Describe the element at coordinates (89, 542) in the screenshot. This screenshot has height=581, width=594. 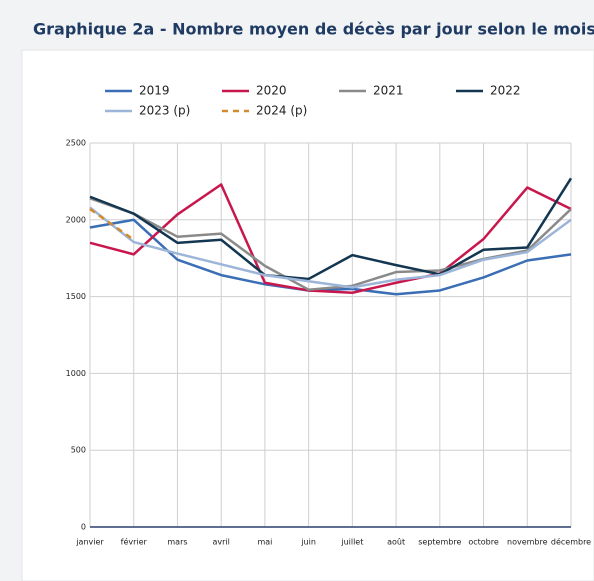
I see `x-tick-label: janvier` at that location.